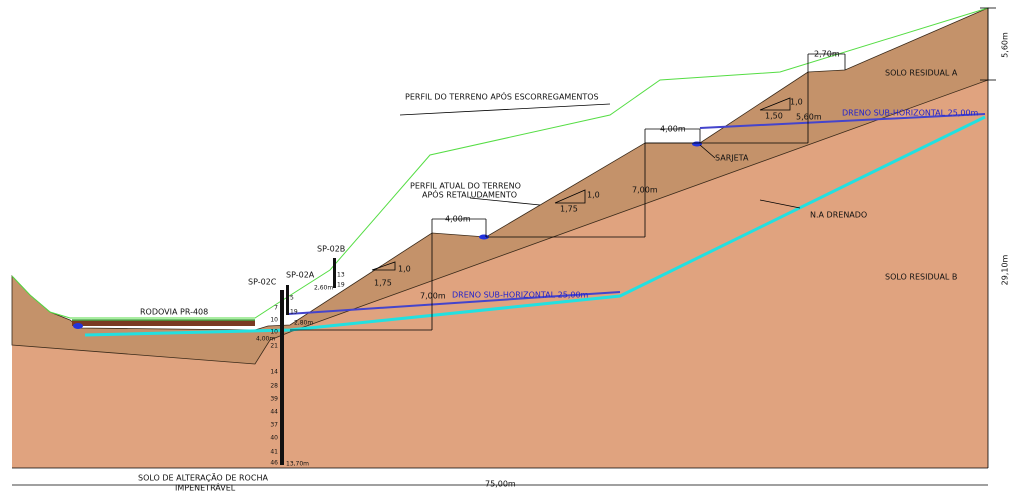  I want to click on spt-value: 37, so click(274, 425).